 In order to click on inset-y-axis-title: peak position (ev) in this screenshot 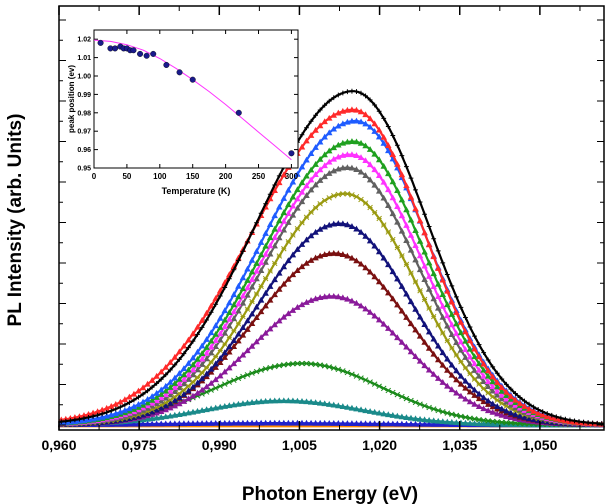, I will do `click(71, 99)`.